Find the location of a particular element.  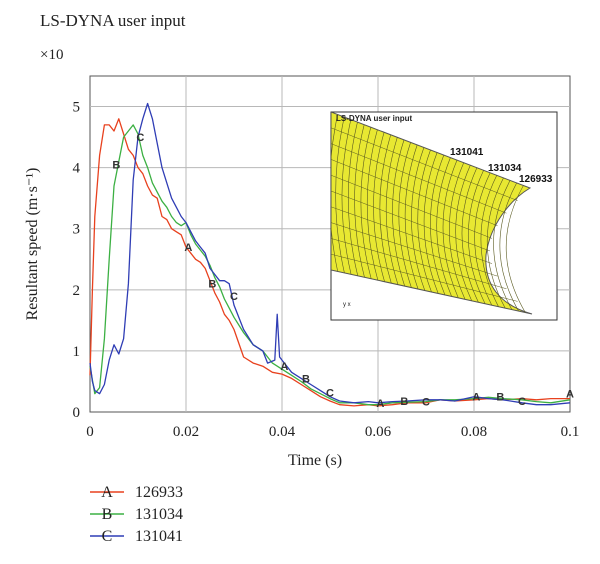

x-tick-label: 0.06 is located at coordinates (378, 432).